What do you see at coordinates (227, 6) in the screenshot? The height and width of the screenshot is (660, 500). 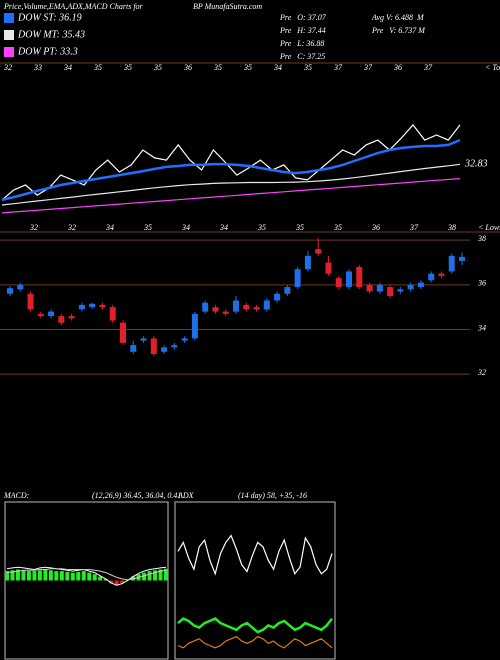 I see `chart-subtitle: BP MunafaSutra.com` at bounding box center [227, 6].